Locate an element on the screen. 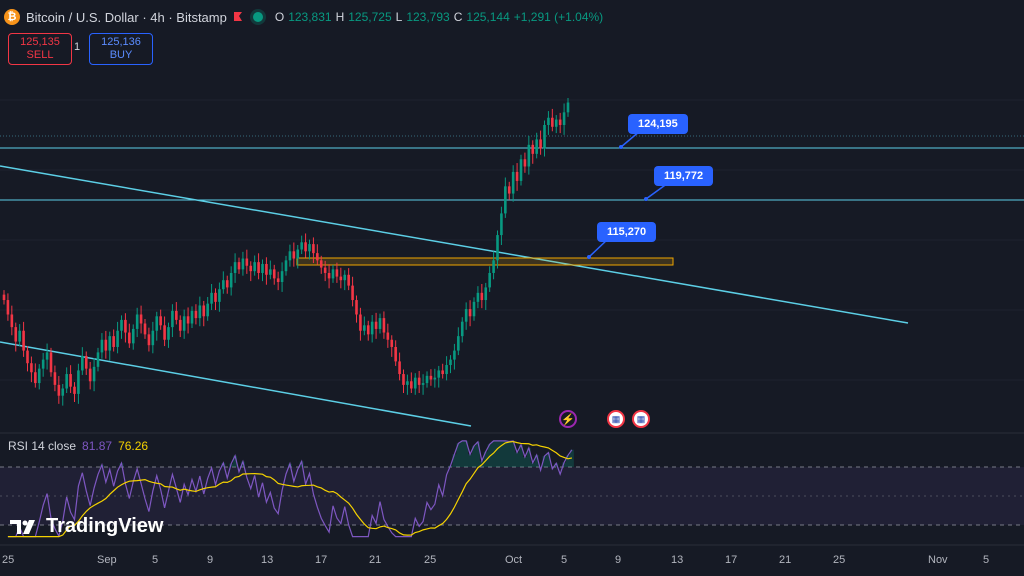 This screenshot has width=1024, height=576. sell-price: 125,135 is located at coordinates (40, 42).